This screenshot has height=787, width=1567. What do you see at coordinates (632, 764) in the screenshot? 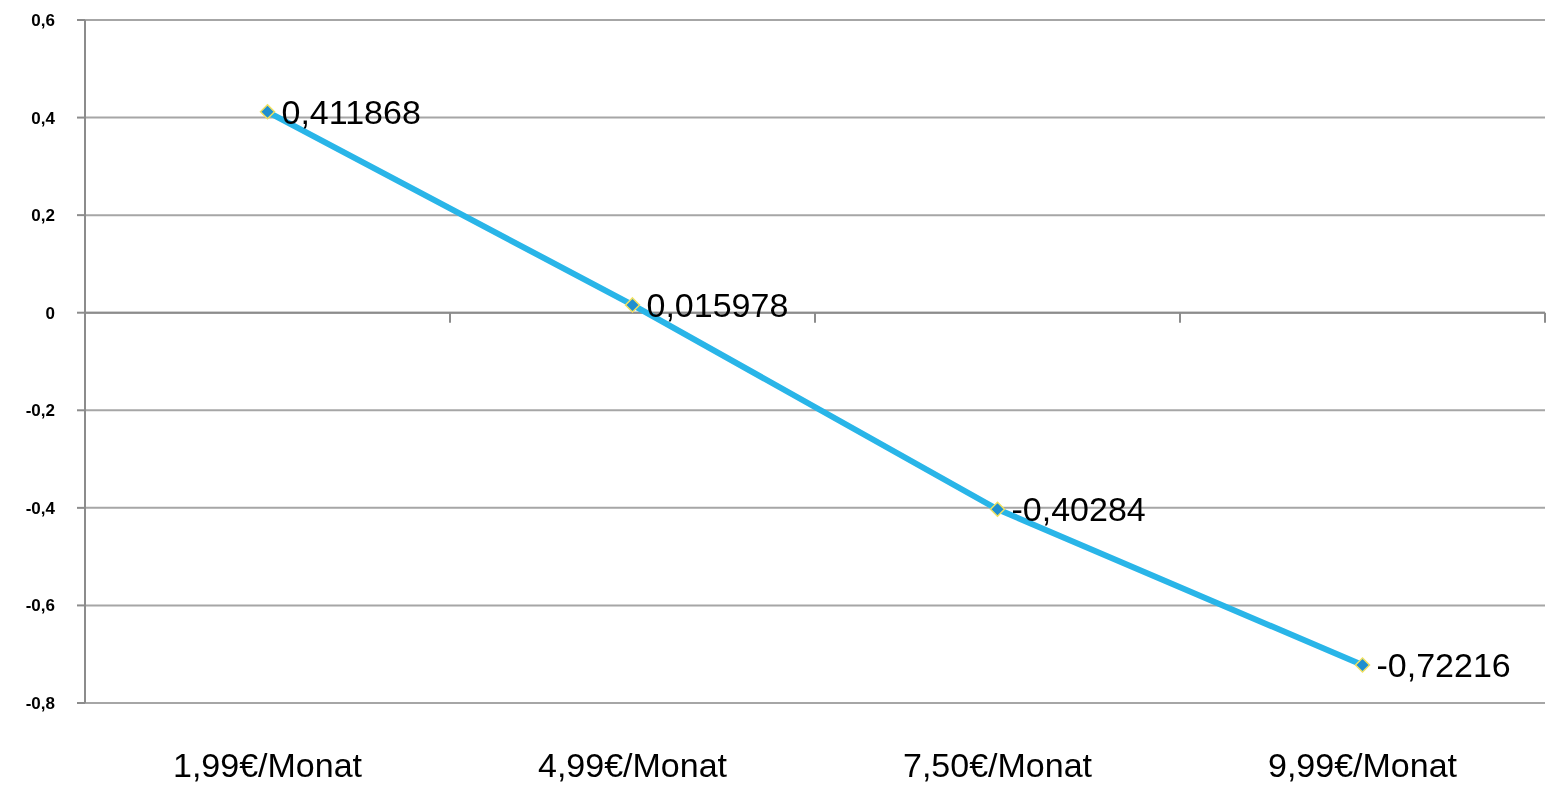
I see `x-tick-label: 4,99€/Monat` at bounding box center [632, 764].